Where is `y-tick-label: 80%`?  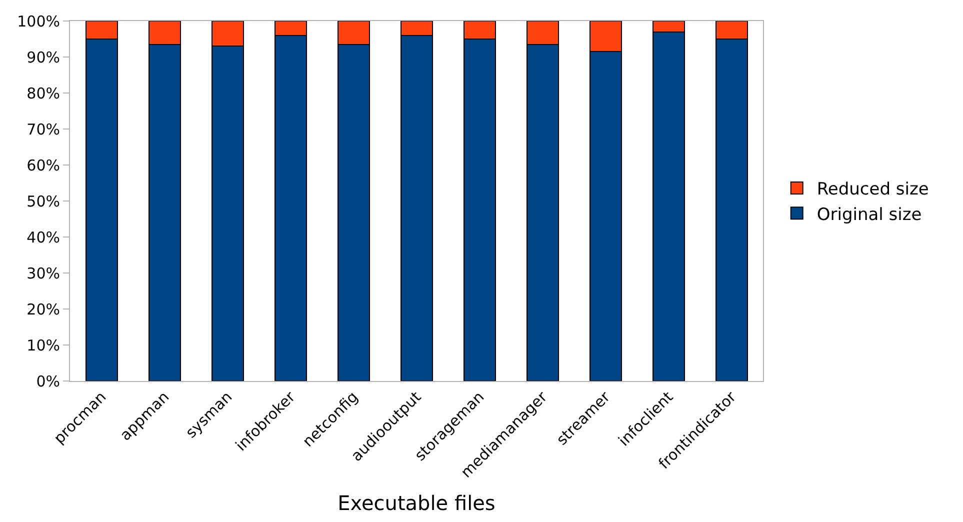 y-tick-label: 80% is located at coordinates (43, 93).